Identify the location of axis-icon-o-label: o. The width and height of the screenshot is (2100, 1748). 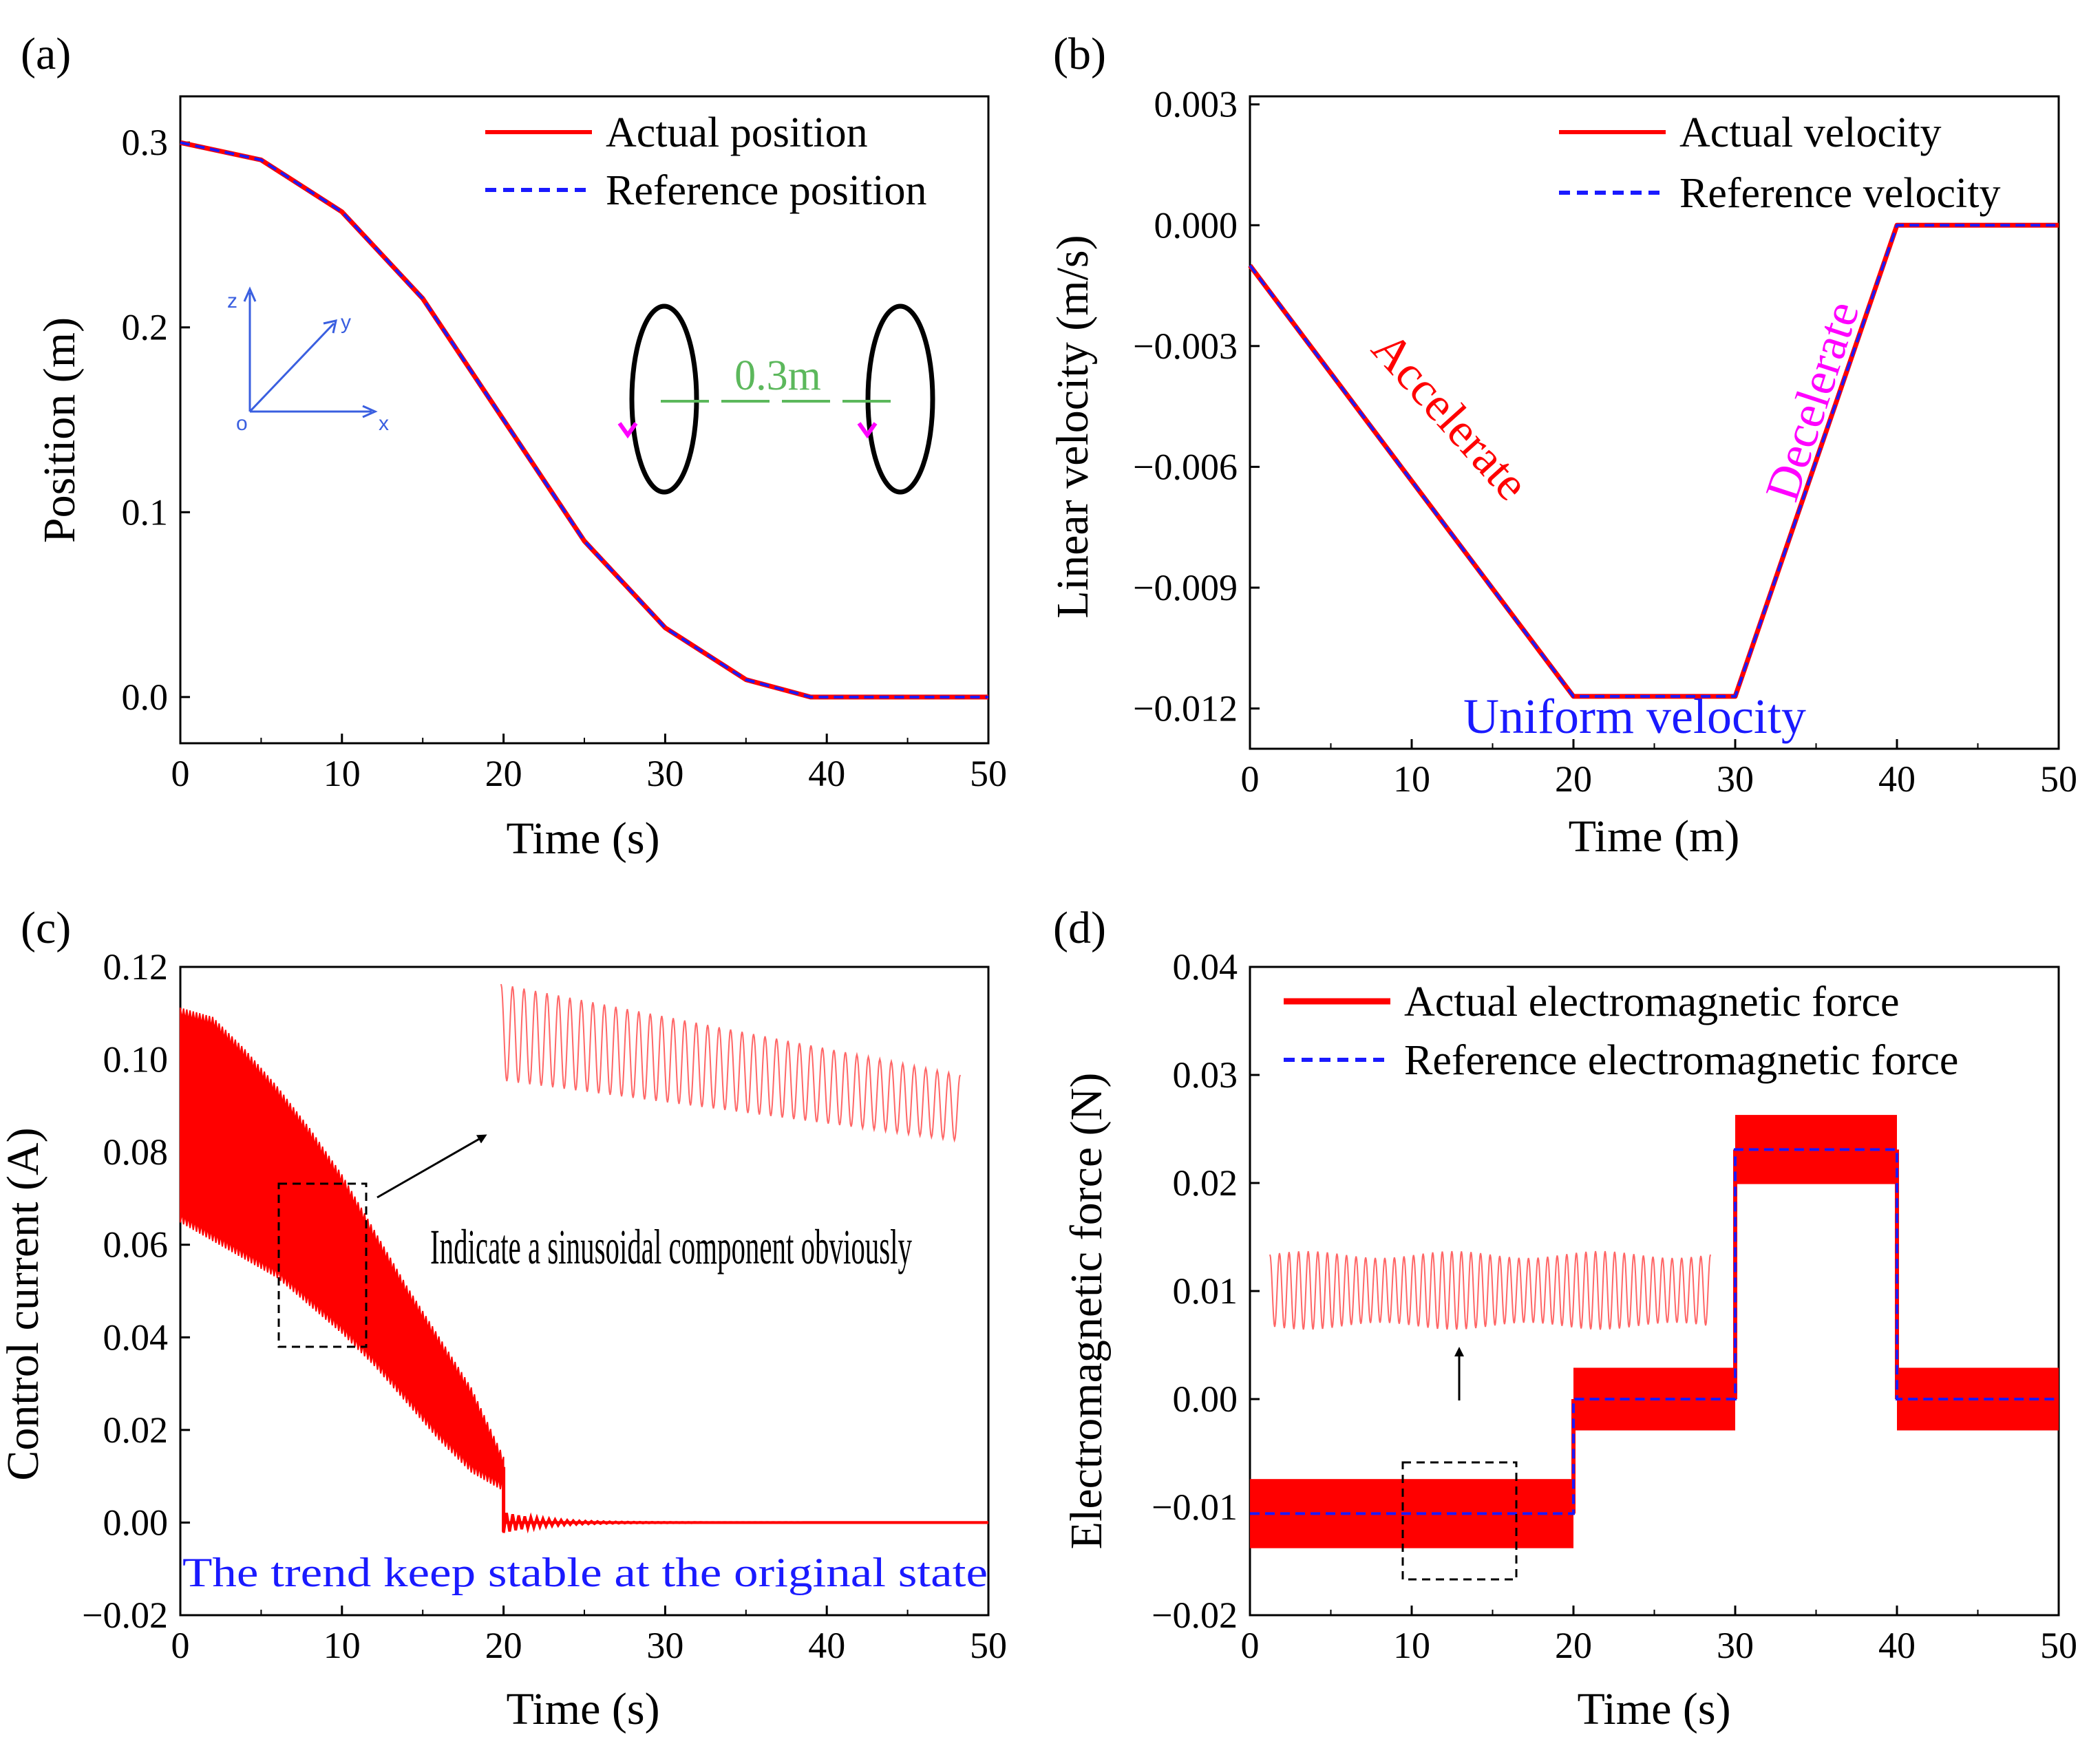
(242, 423).